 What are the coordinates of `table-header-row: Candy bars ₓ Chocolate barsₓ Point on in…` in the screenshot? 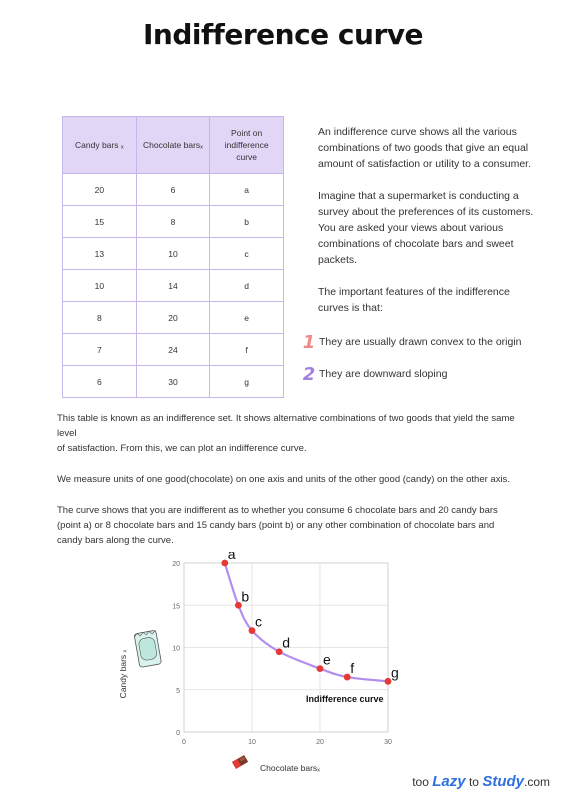 It's located at (173, 145).